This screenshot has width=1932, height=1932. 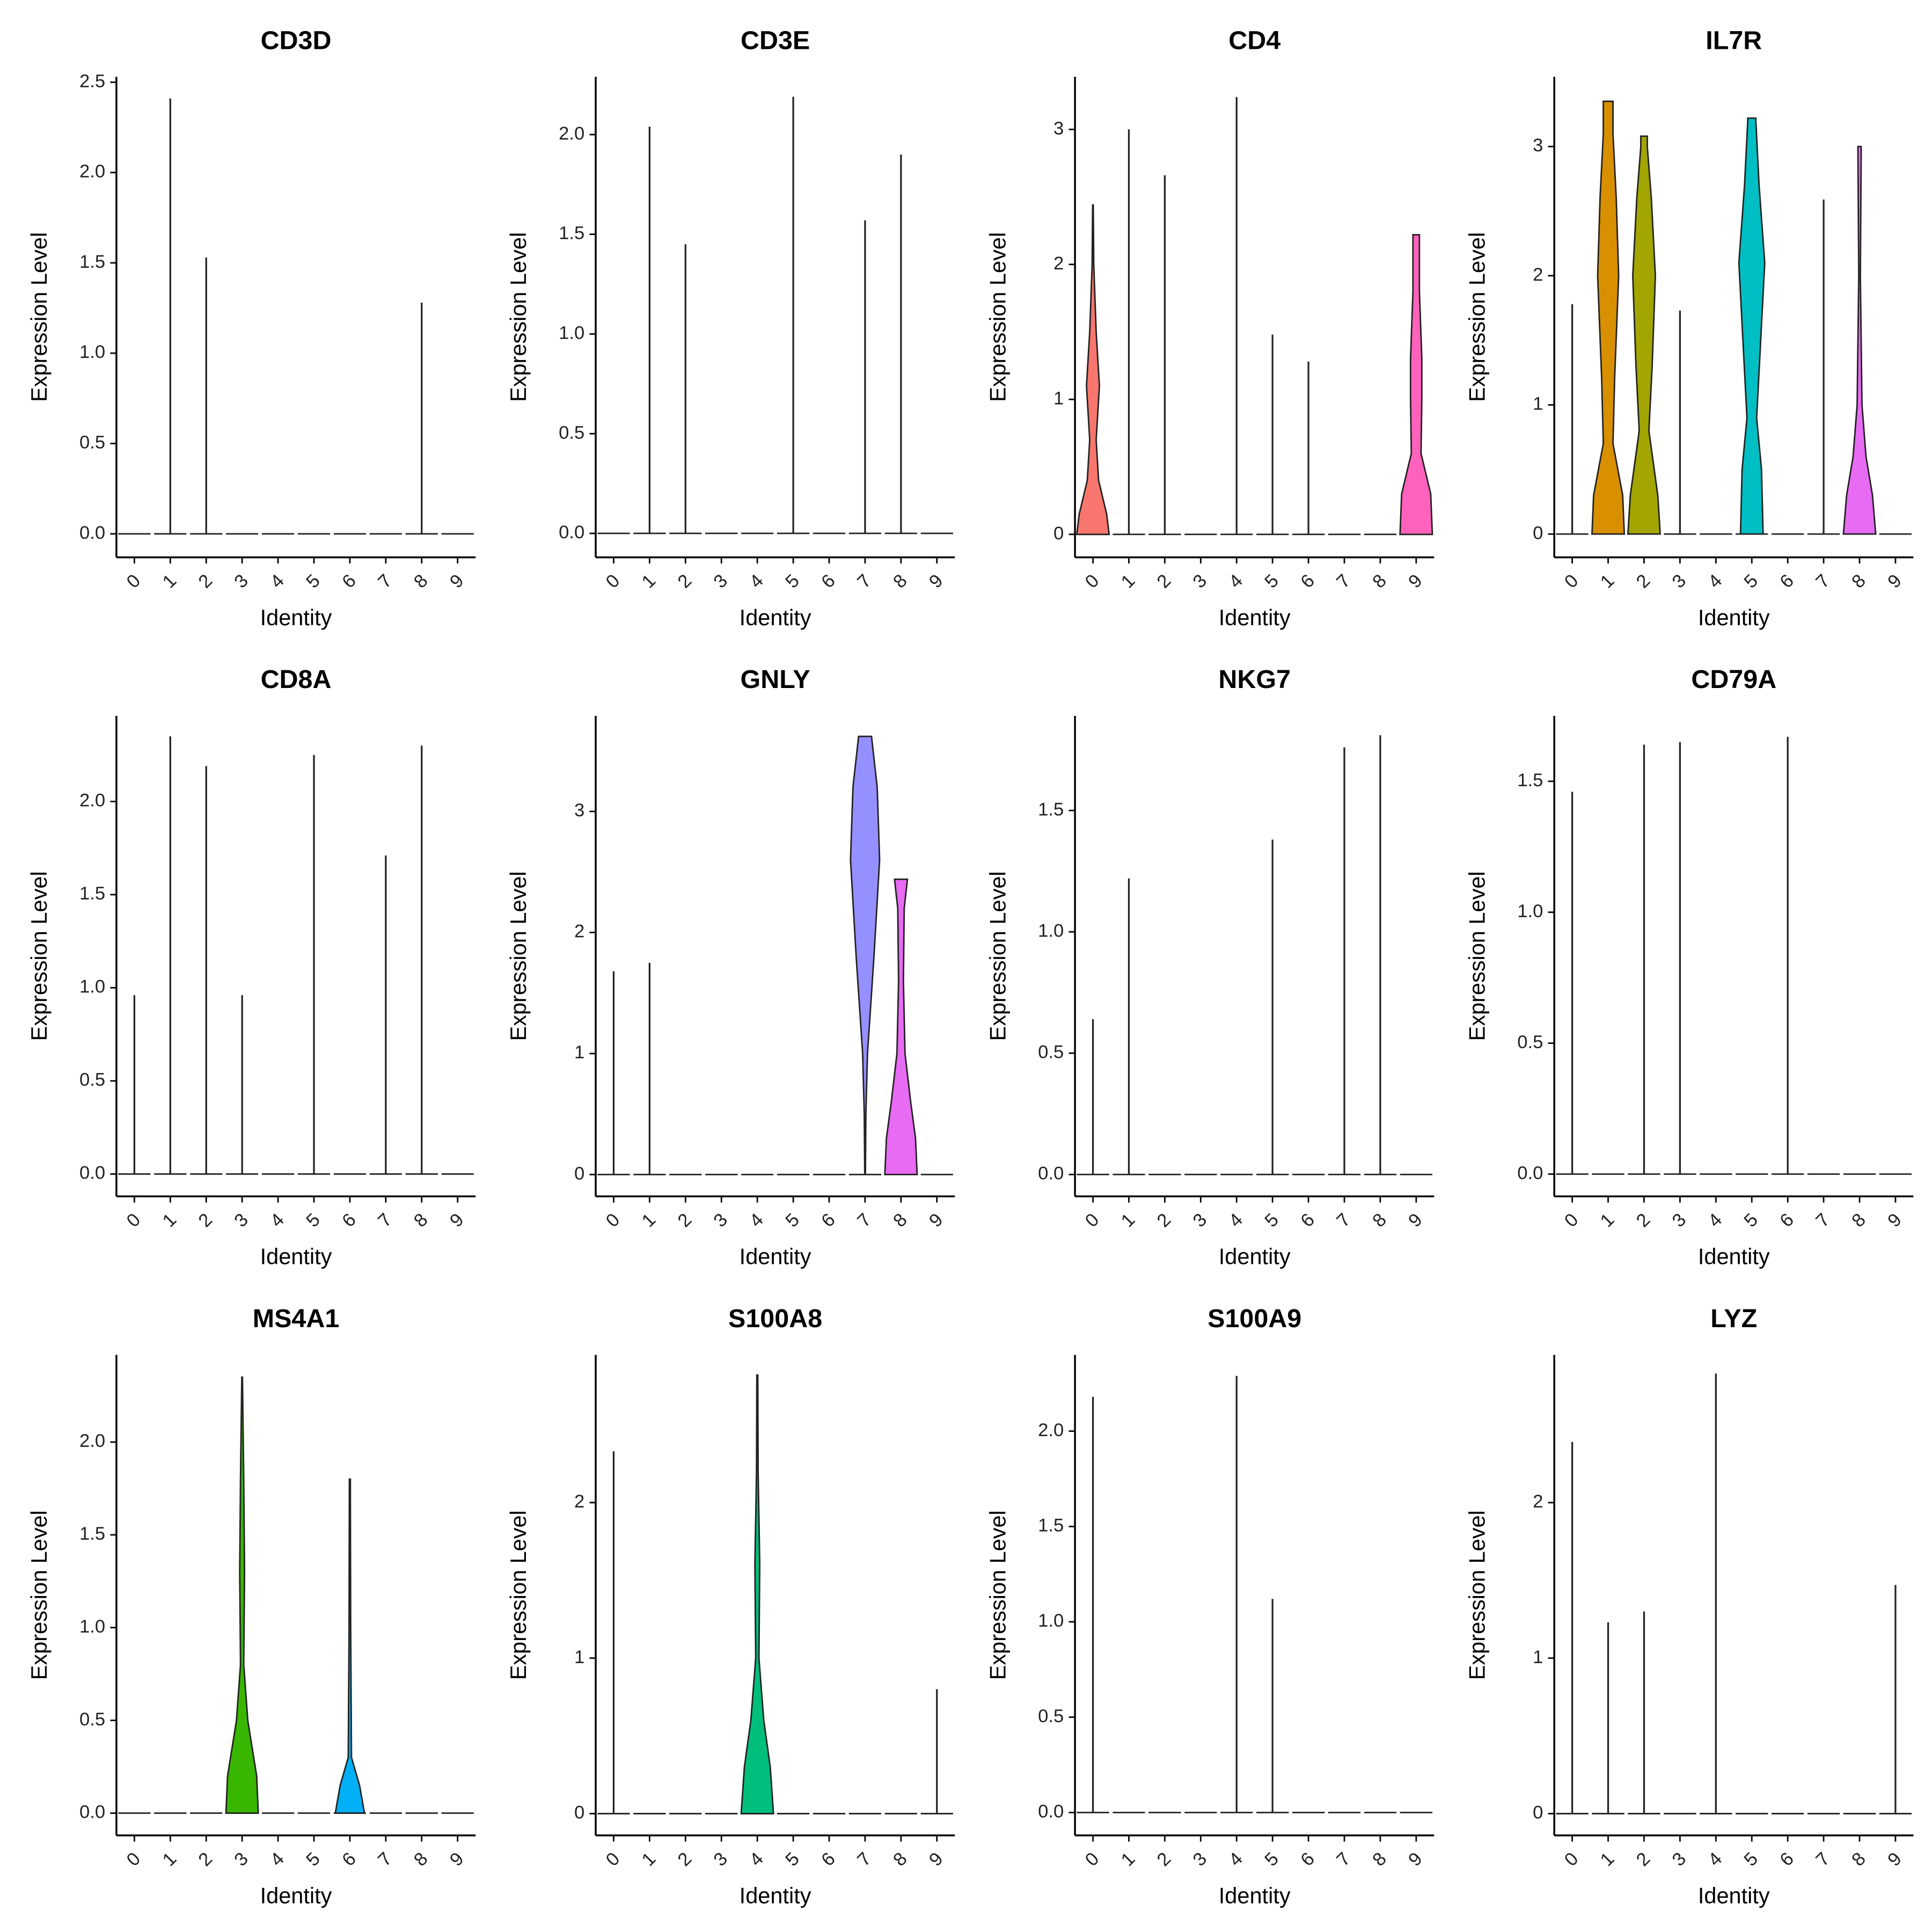 What do you see at coordinates (720, 581) in the screenshot?
I see `x-tick-label: 3` at bounding box center [720, 581].